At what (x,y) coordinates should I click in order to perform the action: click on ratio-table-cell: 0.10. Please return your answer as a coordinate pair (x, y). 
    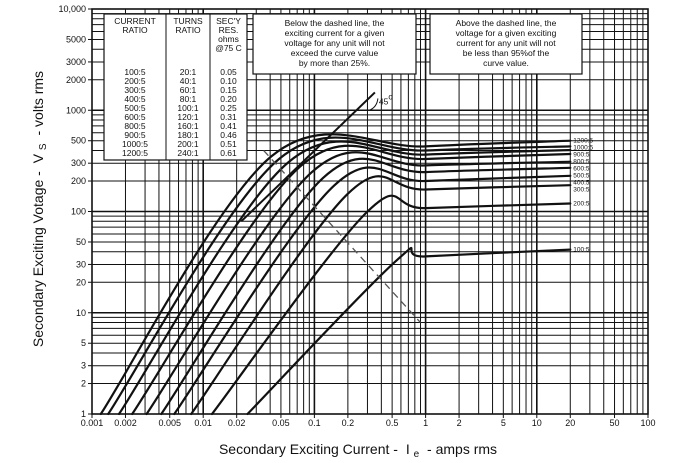
    Looking at the image, I should click on (228, 81).